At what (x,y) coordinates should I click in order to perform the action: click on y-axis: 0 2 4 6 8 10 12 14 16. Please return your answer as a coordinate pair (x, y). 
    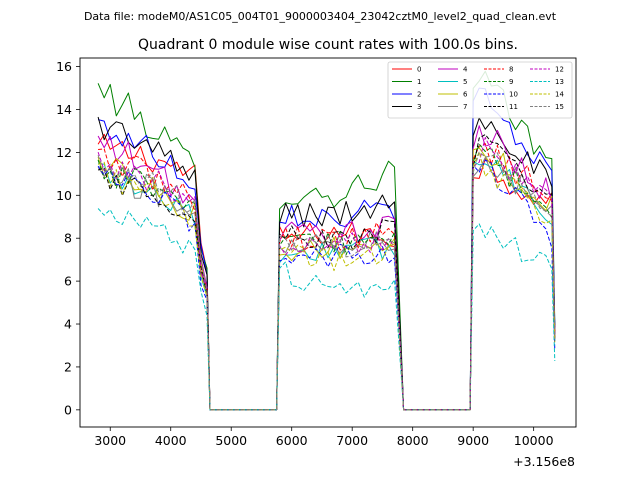
    Looking at the image, I should click on (68, 238).